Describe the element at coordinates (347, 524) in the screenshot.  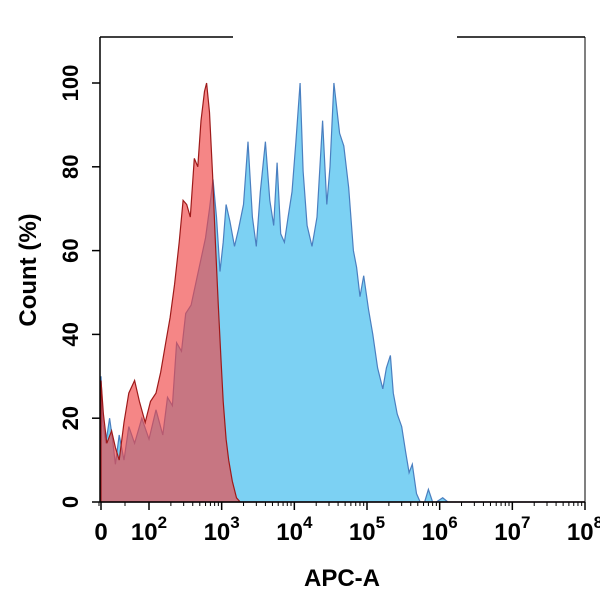
I see `x-ticks: 0 10² 10³ 10⁴ 10⁵ 10⁶ 10⁷ 10⁸` at that location.